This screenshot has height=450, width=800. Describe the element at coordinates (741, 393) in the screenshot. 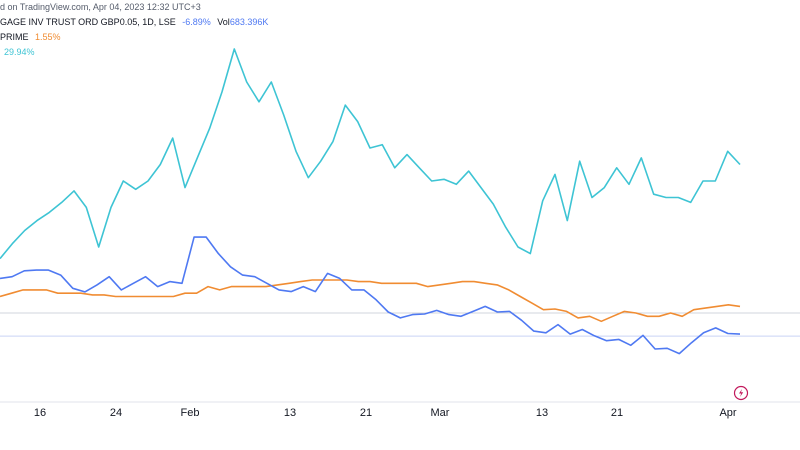

I see `lightning-icon` at that location.